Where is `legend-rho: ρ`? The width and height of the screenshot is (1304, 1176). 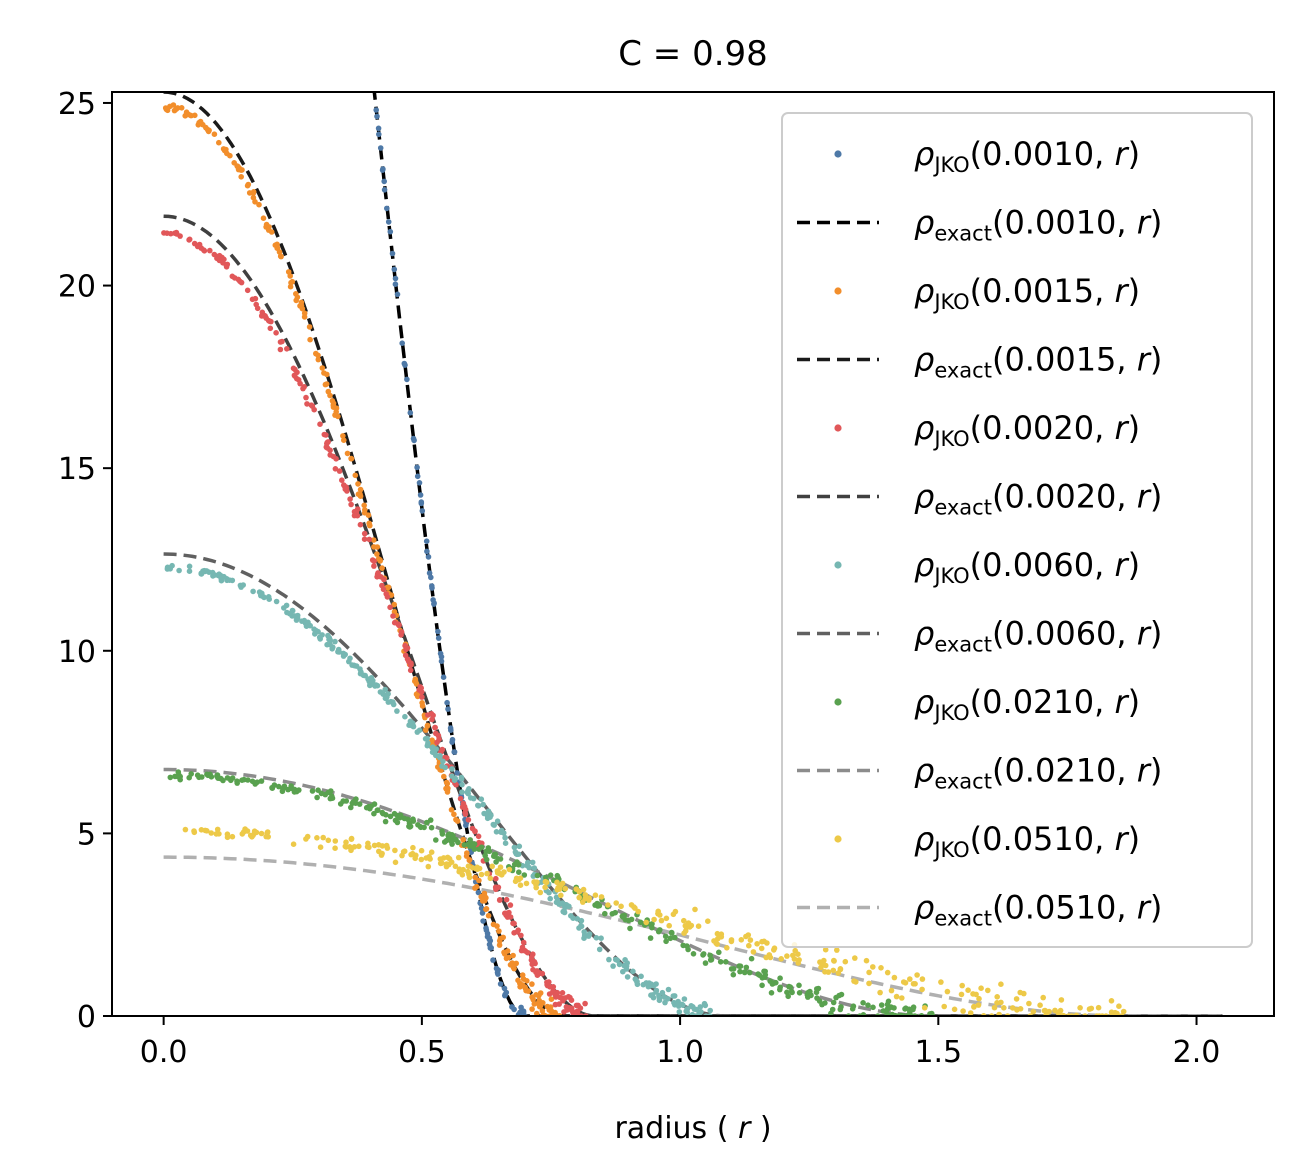
legend-rho: ρ is located at coordinates (924, 497).